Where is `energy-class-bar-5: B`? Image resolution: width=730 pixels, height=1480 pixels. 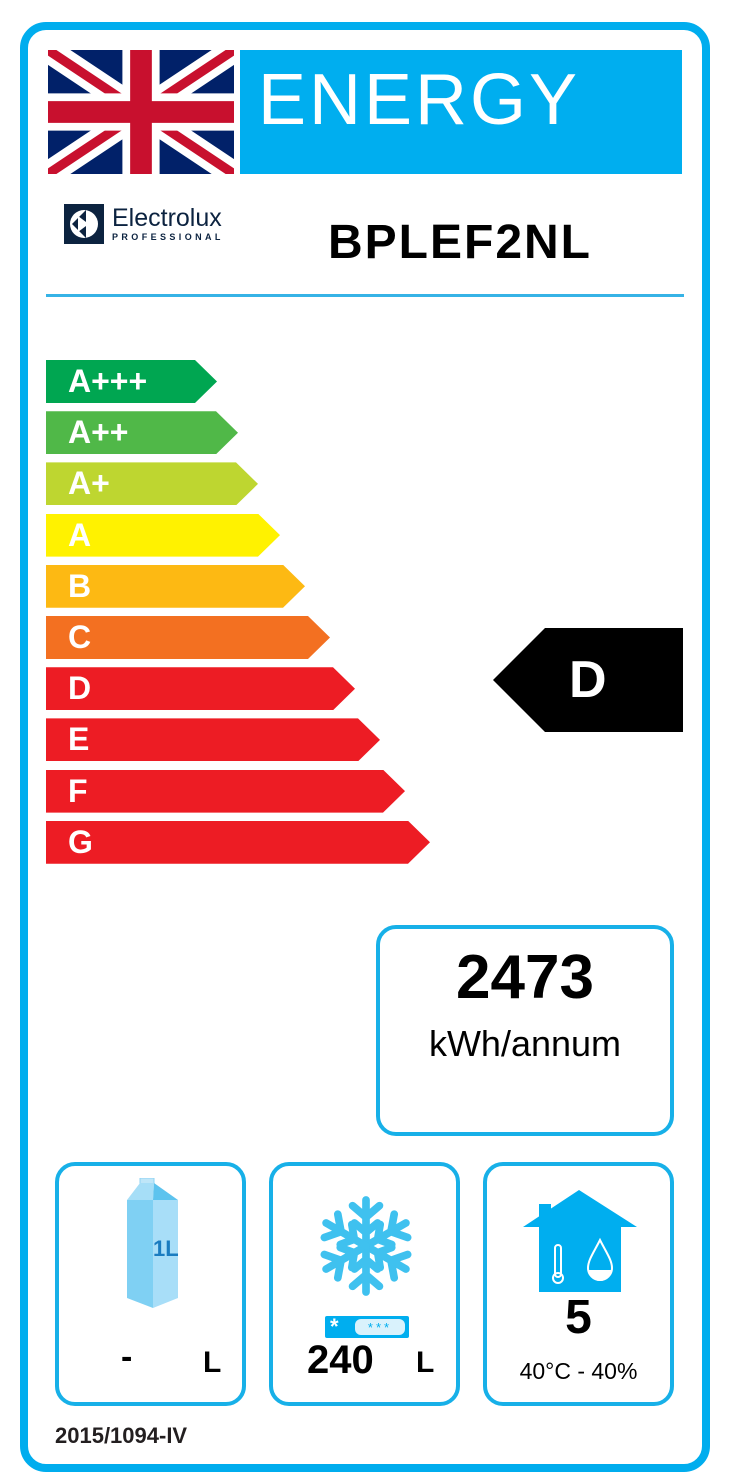 energy-class-bar-5: B is located at coordinates (175, 586).